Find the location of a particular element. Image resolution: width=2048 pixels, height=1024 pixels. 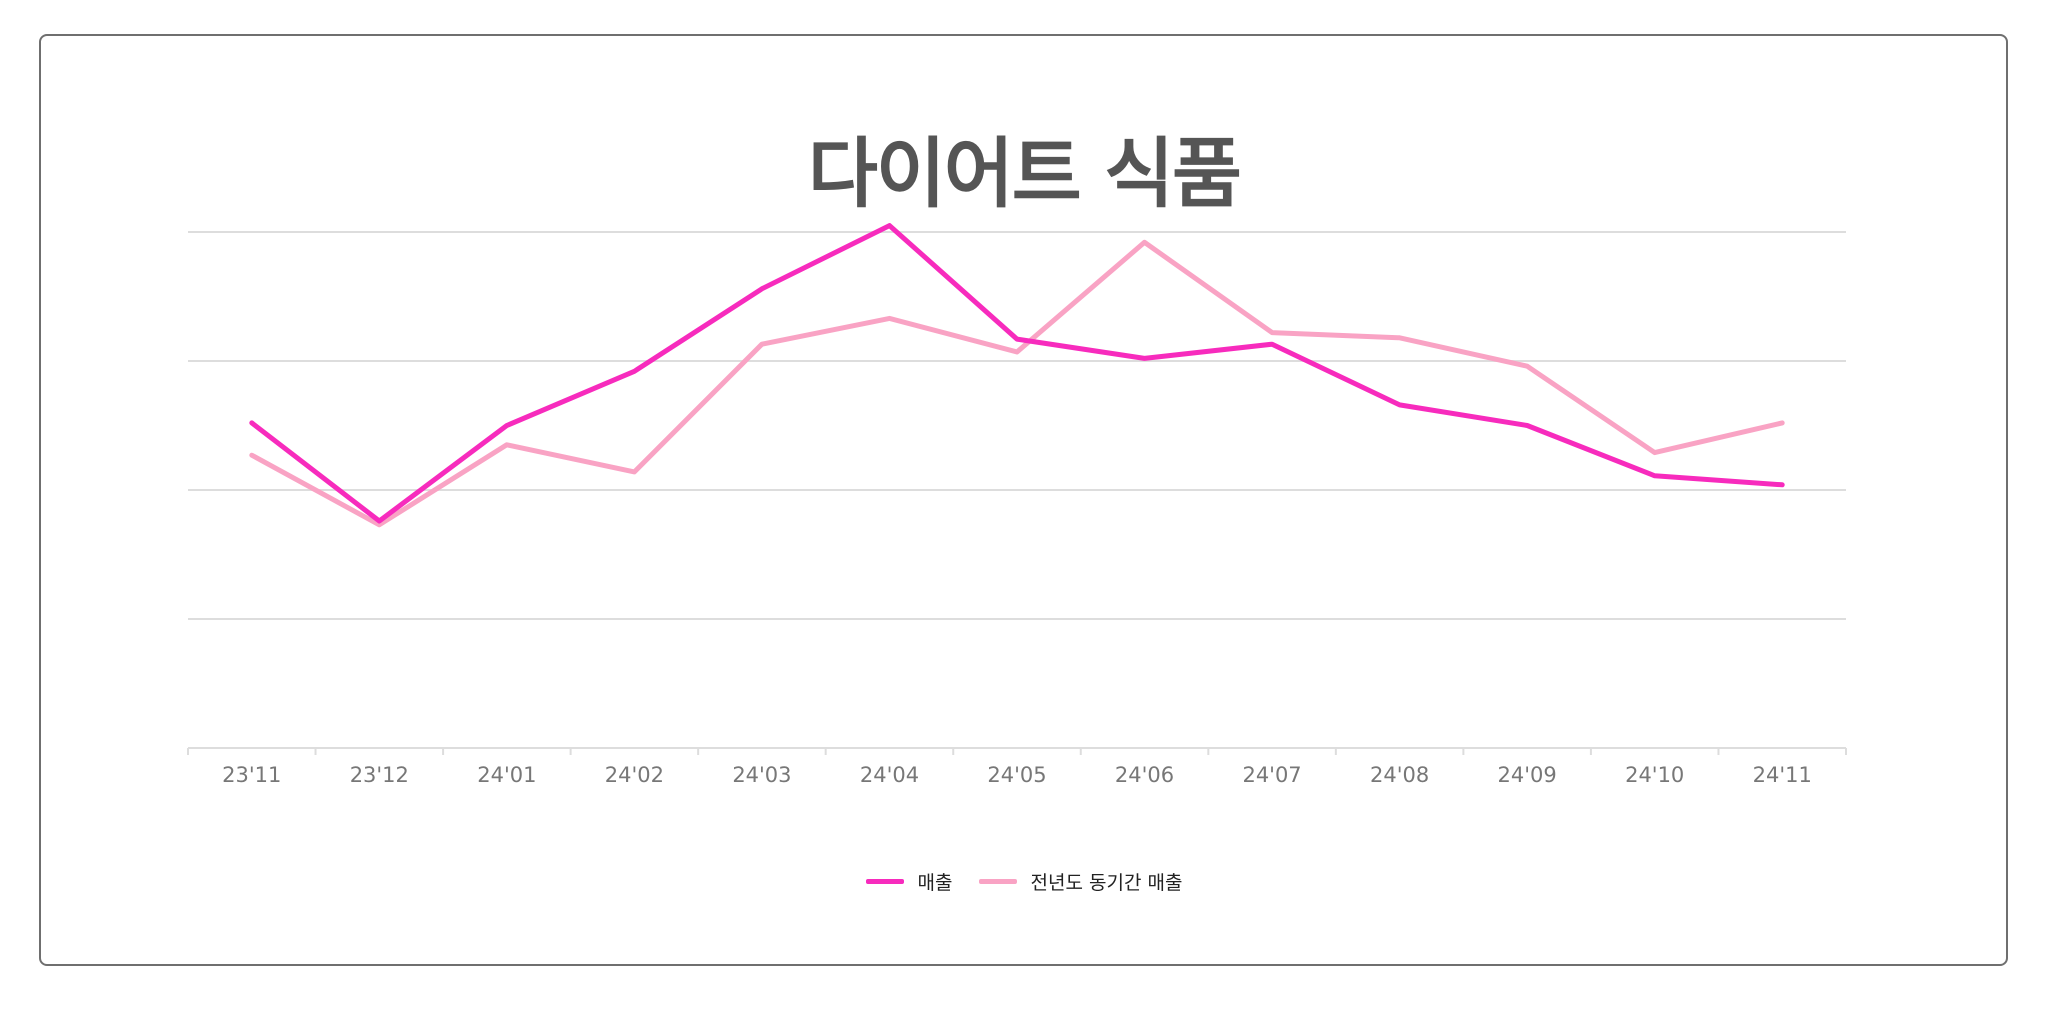

x-tick-label: 24'10 is located at coordinates (1654, 775).